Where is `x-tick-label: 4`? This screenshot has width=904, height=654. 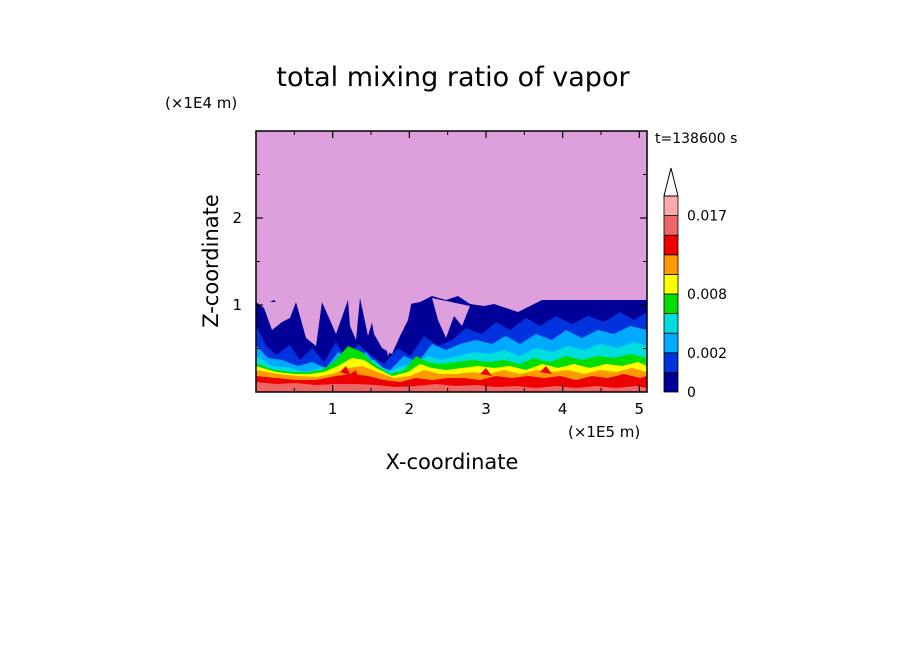 x-tick-label: 4 is located at coordinates (563, 409).